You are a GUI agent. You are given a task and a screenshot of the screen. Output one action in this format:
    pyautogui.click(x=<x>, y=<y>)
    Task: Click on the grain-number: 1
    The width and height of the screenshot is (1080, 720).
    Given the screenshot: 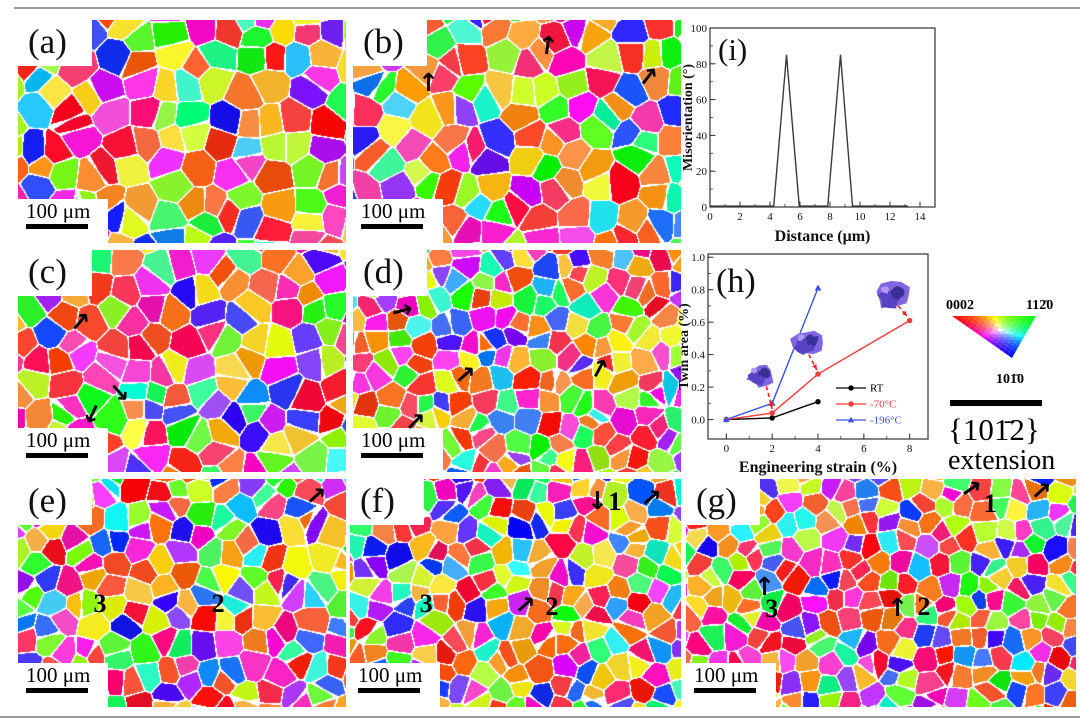 What is the action you would take?
    pyautogui.click(x=990, y=504)
    